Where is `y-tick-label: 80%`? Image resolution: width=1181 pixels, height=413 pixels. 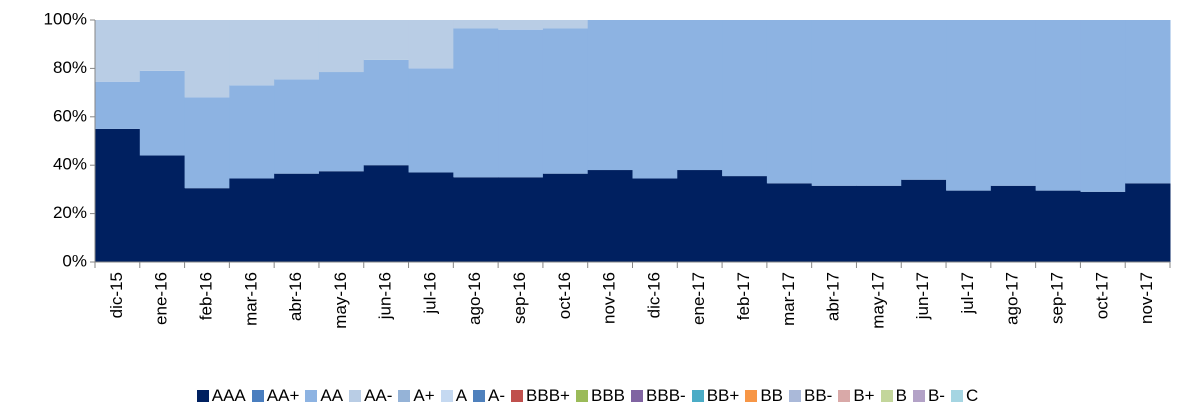 y-tick-label: 80% is located at coordinates (70, 67).